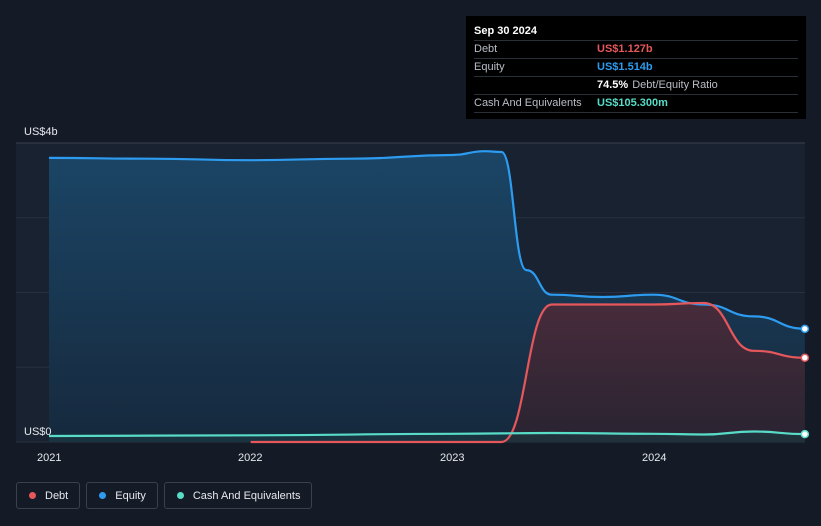 Image resolution: width=821 pixels, height=526 pixels. I want to click on end-dot-equity, so click(805, 329).